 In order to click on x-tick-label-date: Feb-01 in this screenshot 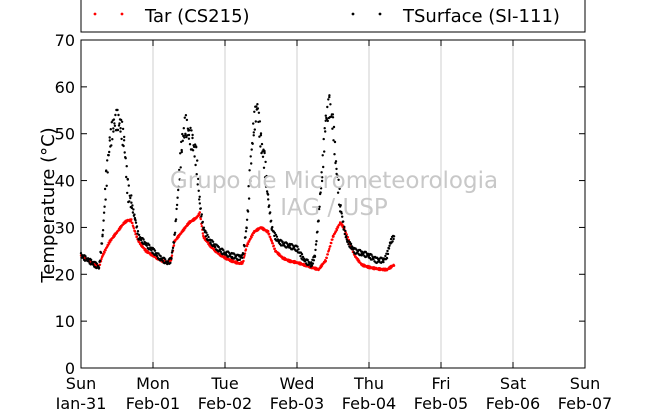, I will do `click(153, 401)`.